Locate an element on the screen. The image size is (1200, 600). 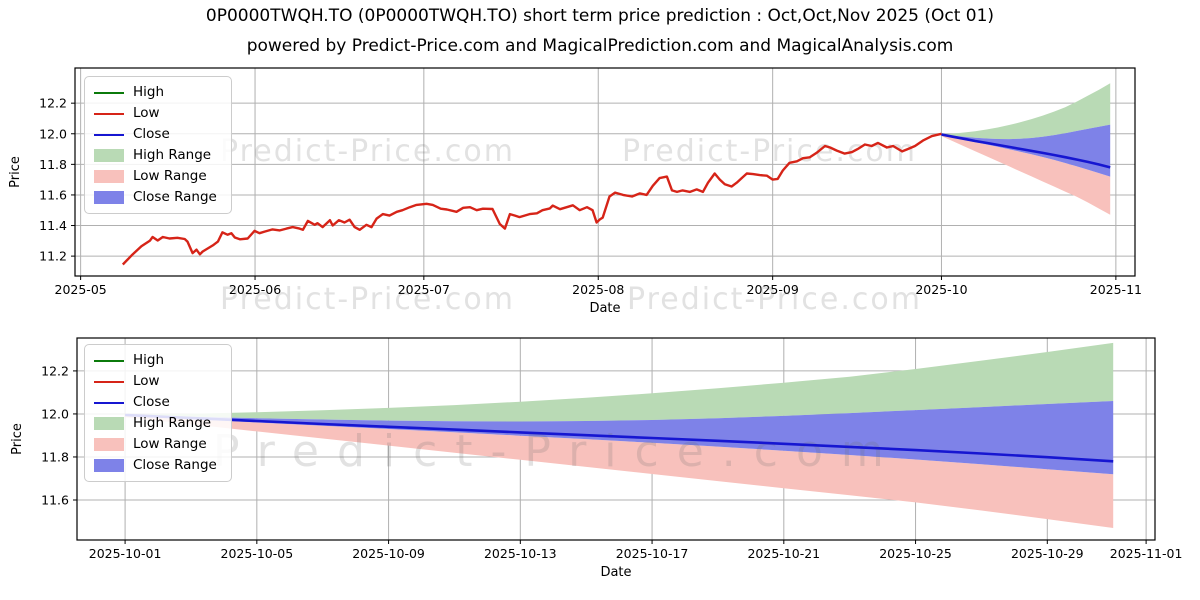
low_line-swatch is located at coordinates (109, 381).